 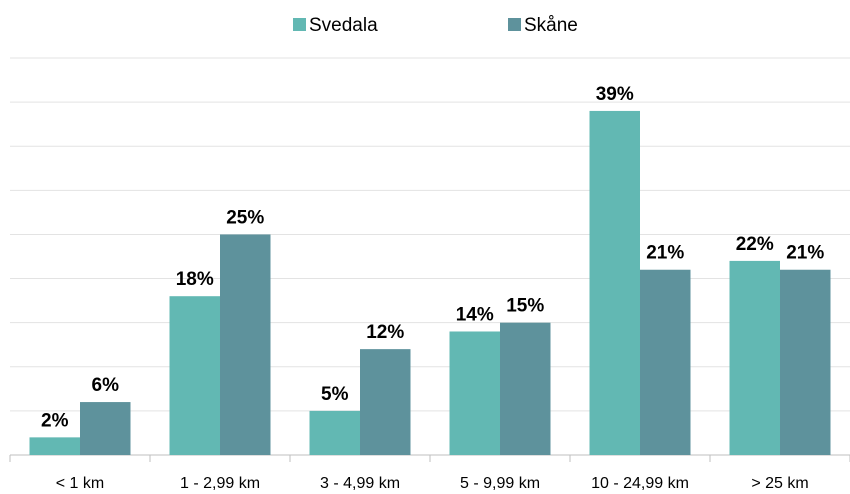 I want to click on value-label: 5%, so click(x=335, y=394).